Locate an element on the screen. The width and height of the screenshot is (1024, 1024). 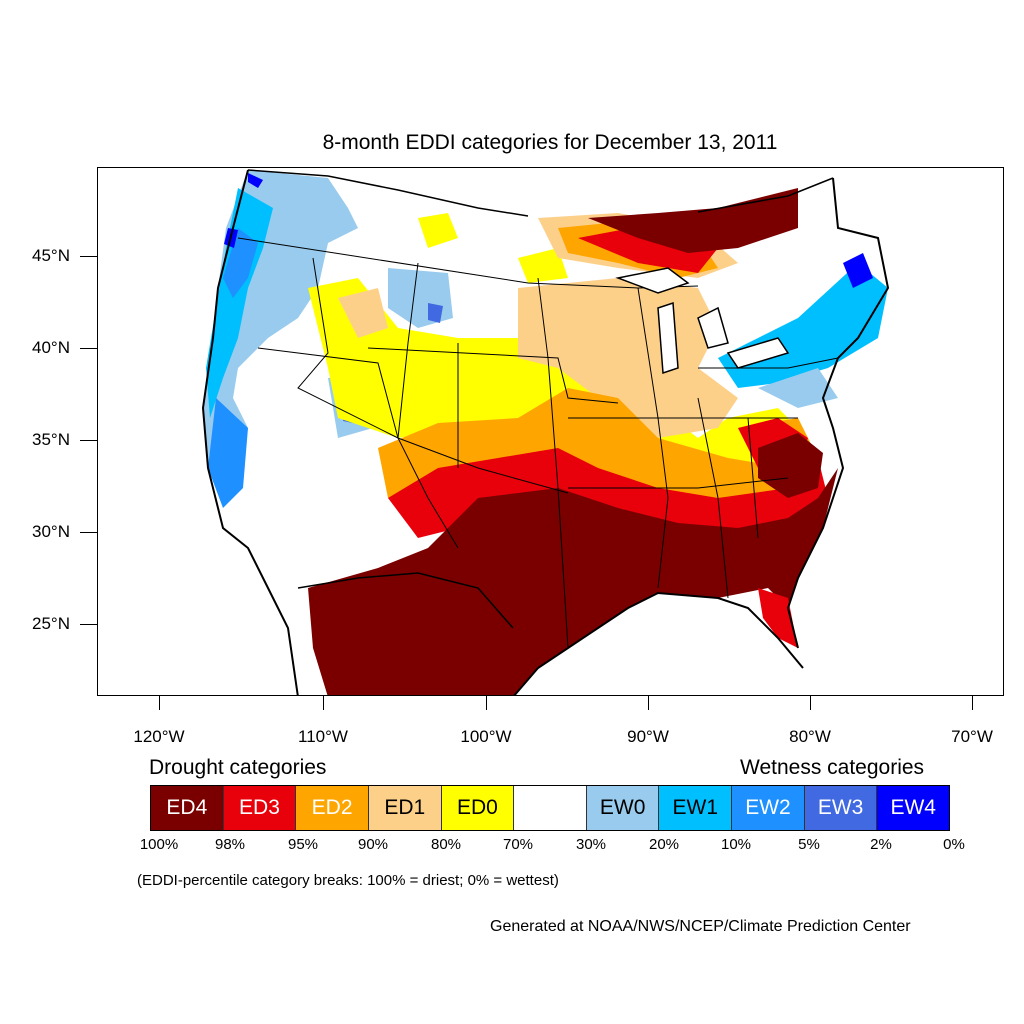
break-label: 5% is located at coordinates (809, 844).